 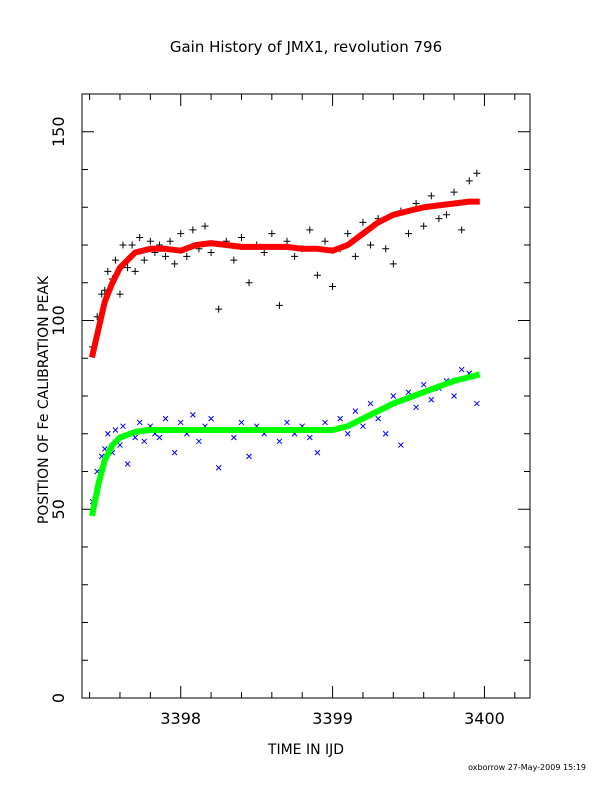 What do you see at coordinates (306, 47) in the screenshot?
I see `chart-title: Gain History of JMX1, revolution 796` at bounding box center [306, 47].